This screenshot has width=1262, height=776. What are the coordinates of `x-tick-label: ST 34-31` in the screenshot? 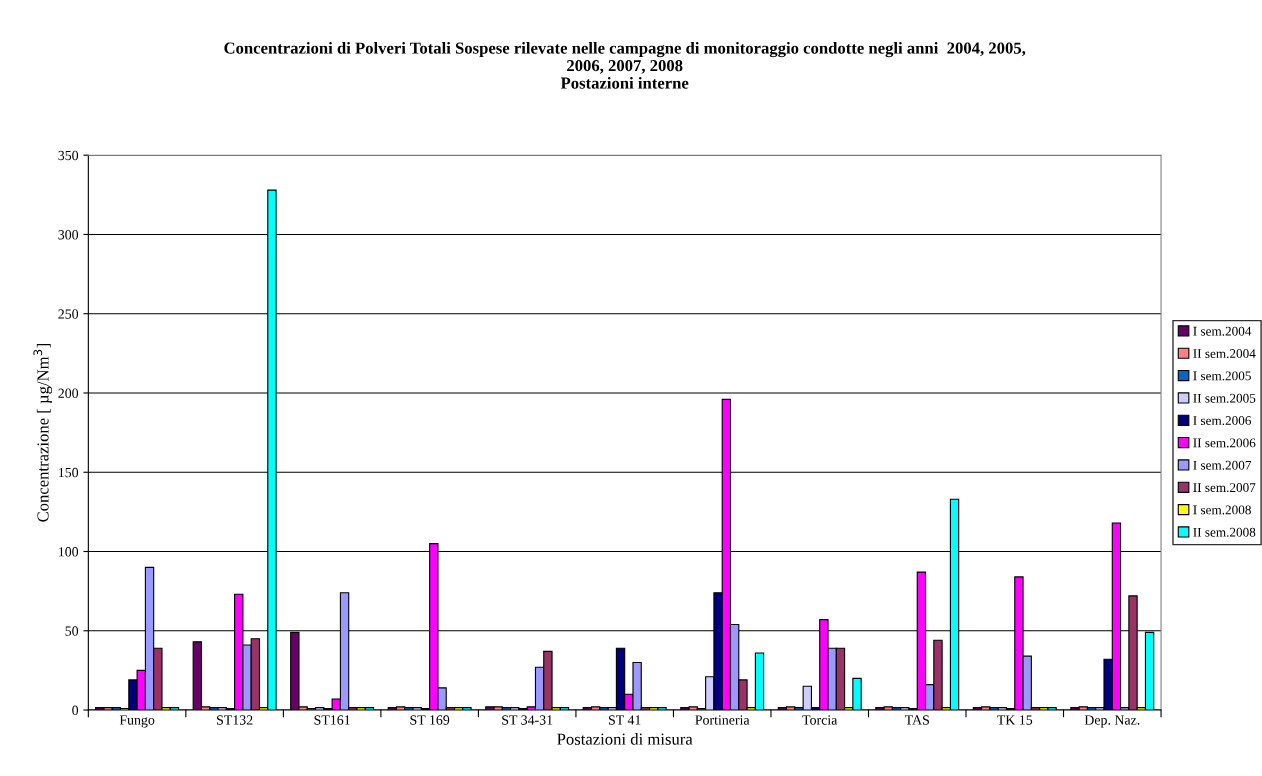 It's located at (527, 720).